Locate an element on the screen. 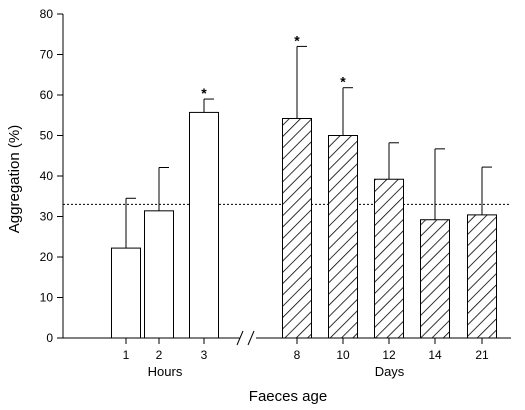  x-tick-label: 14 is located at coordinates (435, 355).